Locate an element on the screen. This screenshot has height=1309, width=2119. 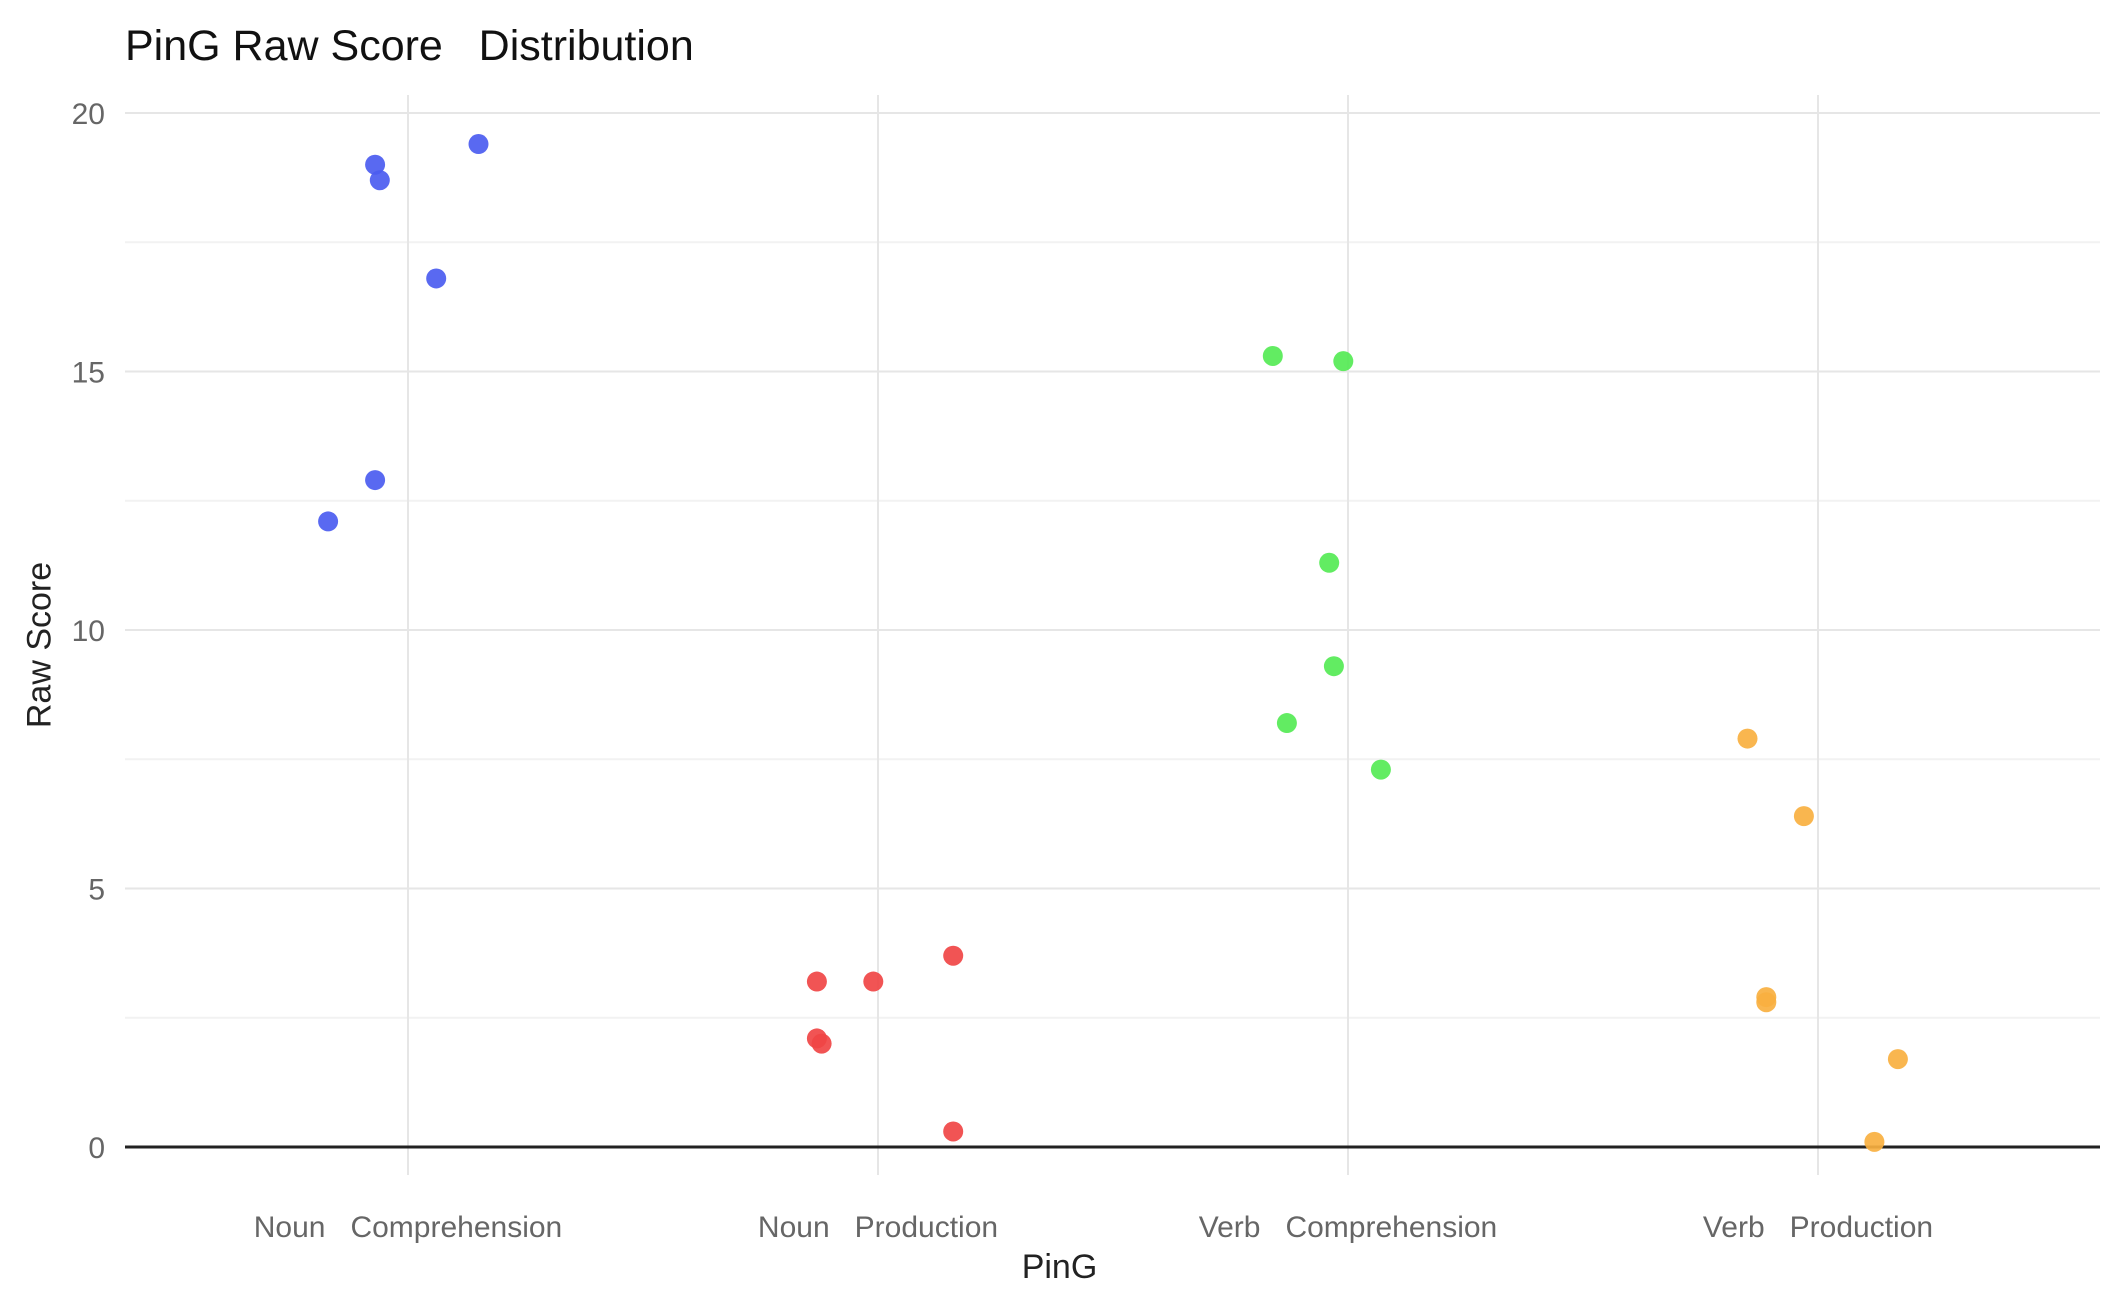
y-tick-label: 10 is located at coordinates (88, 631).